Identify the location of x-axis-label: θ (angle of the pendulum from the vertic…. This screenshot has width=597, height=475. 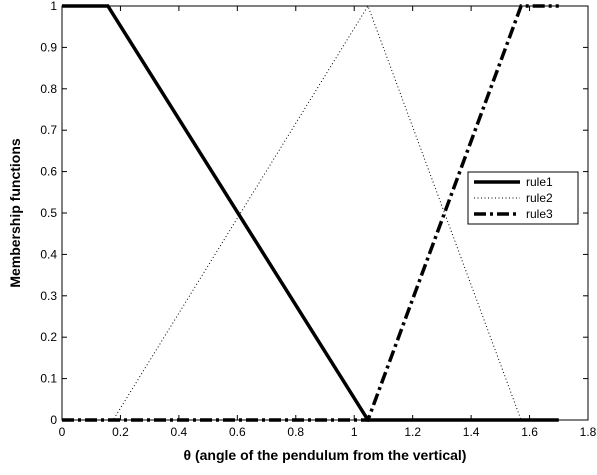
(325, 455).